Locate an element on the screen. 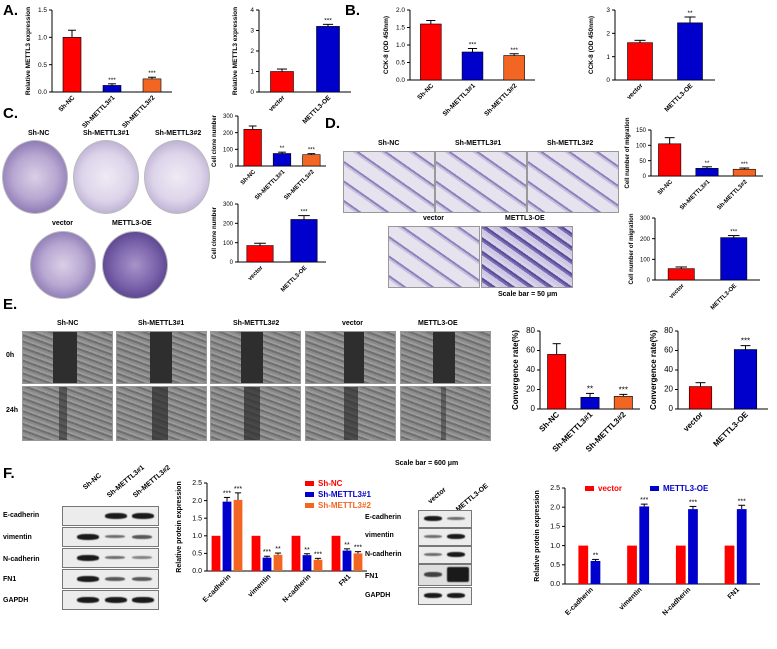  y-tick-label: 2 is located at coordinates (608, 34).